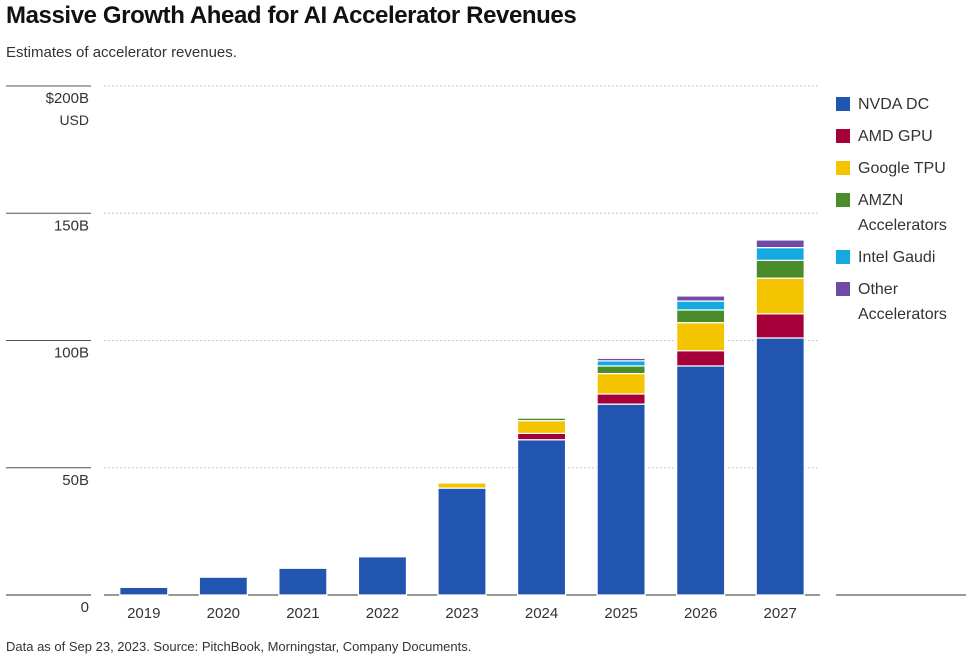 Image resolution: width=977 pixels, height=661 pixels. What do you see at coordinates (780, 296) in the screenshot?
I see `bar-segment-google-tpu-2027` at bounding box center [780, 296].